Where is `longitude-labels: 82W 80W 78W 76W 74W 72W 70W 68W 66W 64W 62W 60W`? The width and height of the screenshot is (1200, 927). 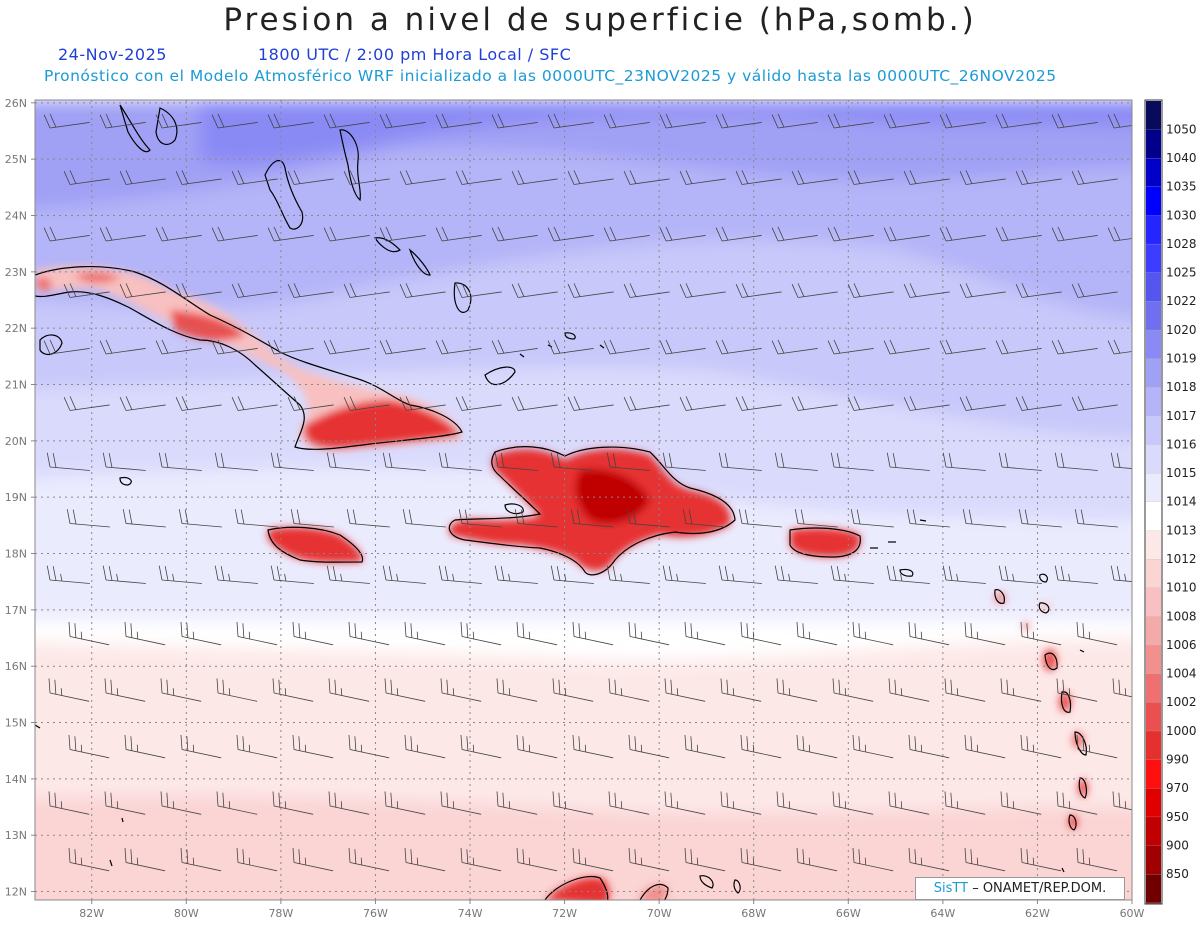
longitude-labels: 82W 80W 78W 76W 74W 72W 70W 68W 66W 64W 62W 60W is located at coordinates (612, 910).